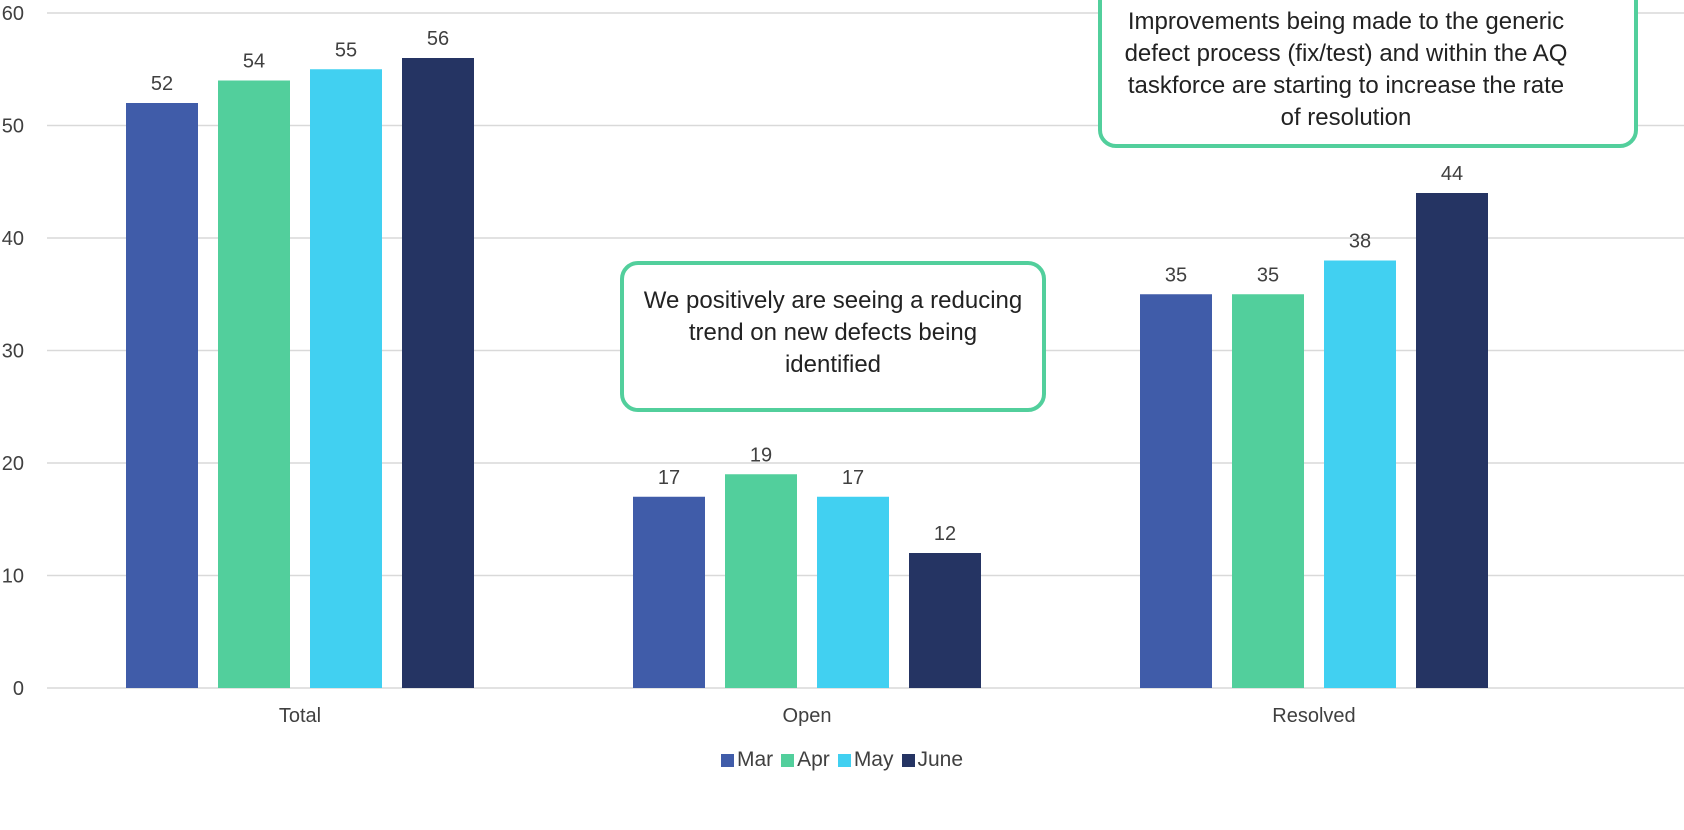  Describe the element at coordinates (13, 127) in the screenshot. I see `y-tick-label: 50` at that location.